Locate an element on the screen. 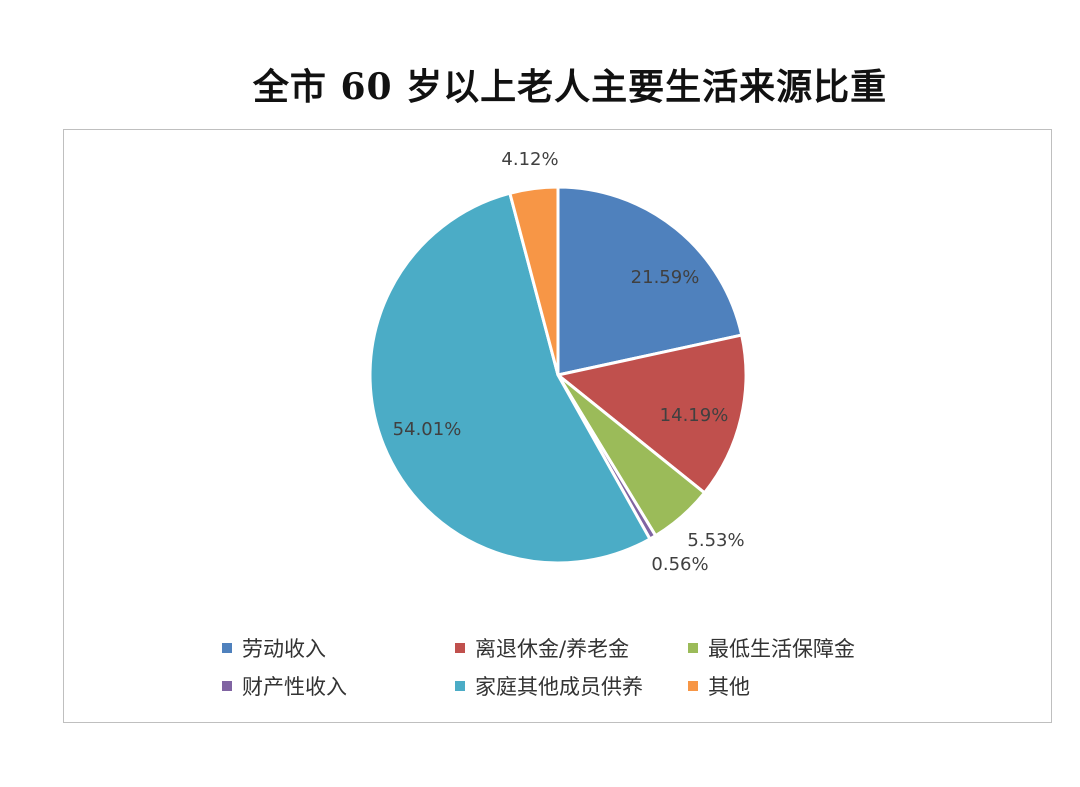 The image size is (1080, 787). data-label-pension: 14.19% is located at coordinates (694, 415).